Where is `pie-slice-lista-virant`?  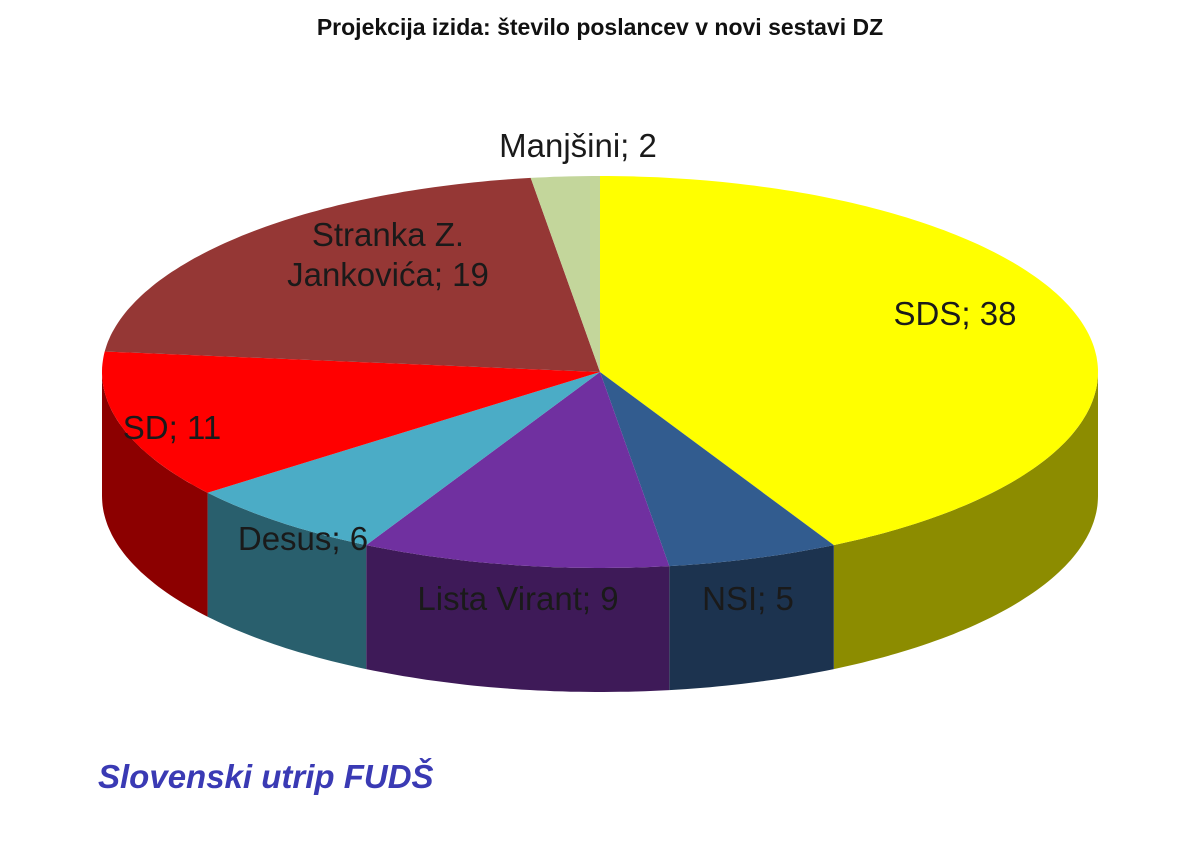
pie-slice-lista-virant is located at coordinates (518, 470).